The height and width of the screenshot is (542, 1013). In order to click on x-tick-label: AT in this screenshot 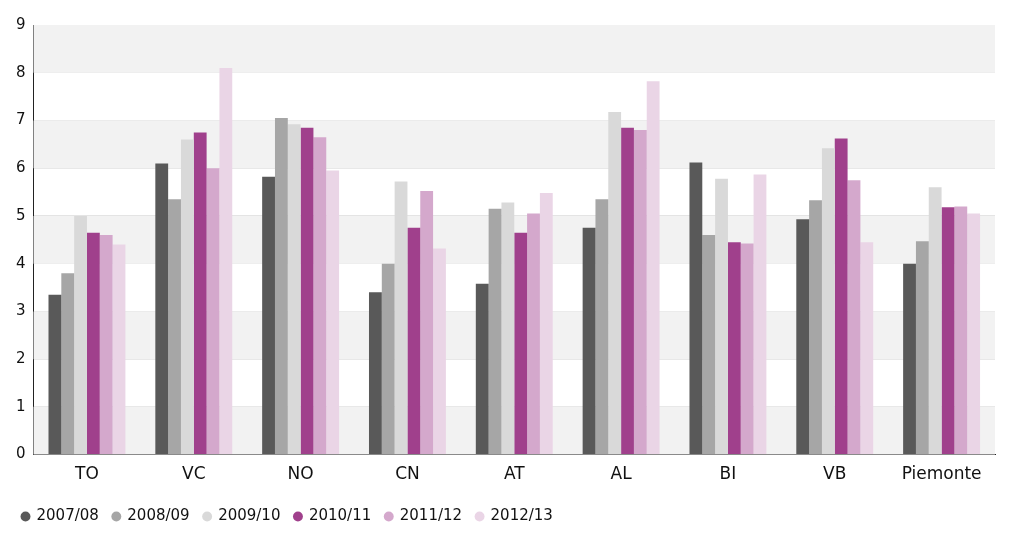, I will do `click(514, 473)`.